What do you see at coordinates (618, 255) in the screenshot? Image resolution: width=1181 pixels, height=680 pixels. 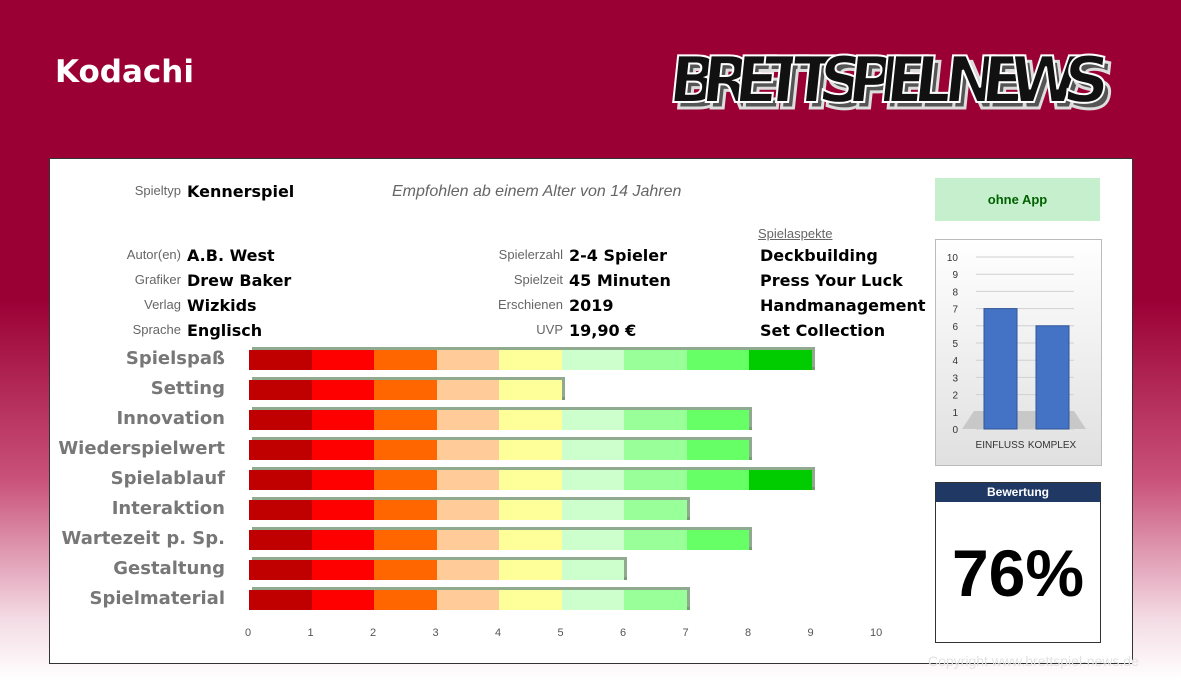 I see `spielerzahl-value: 2-4 Spieler` at bounding box center [618, 255].